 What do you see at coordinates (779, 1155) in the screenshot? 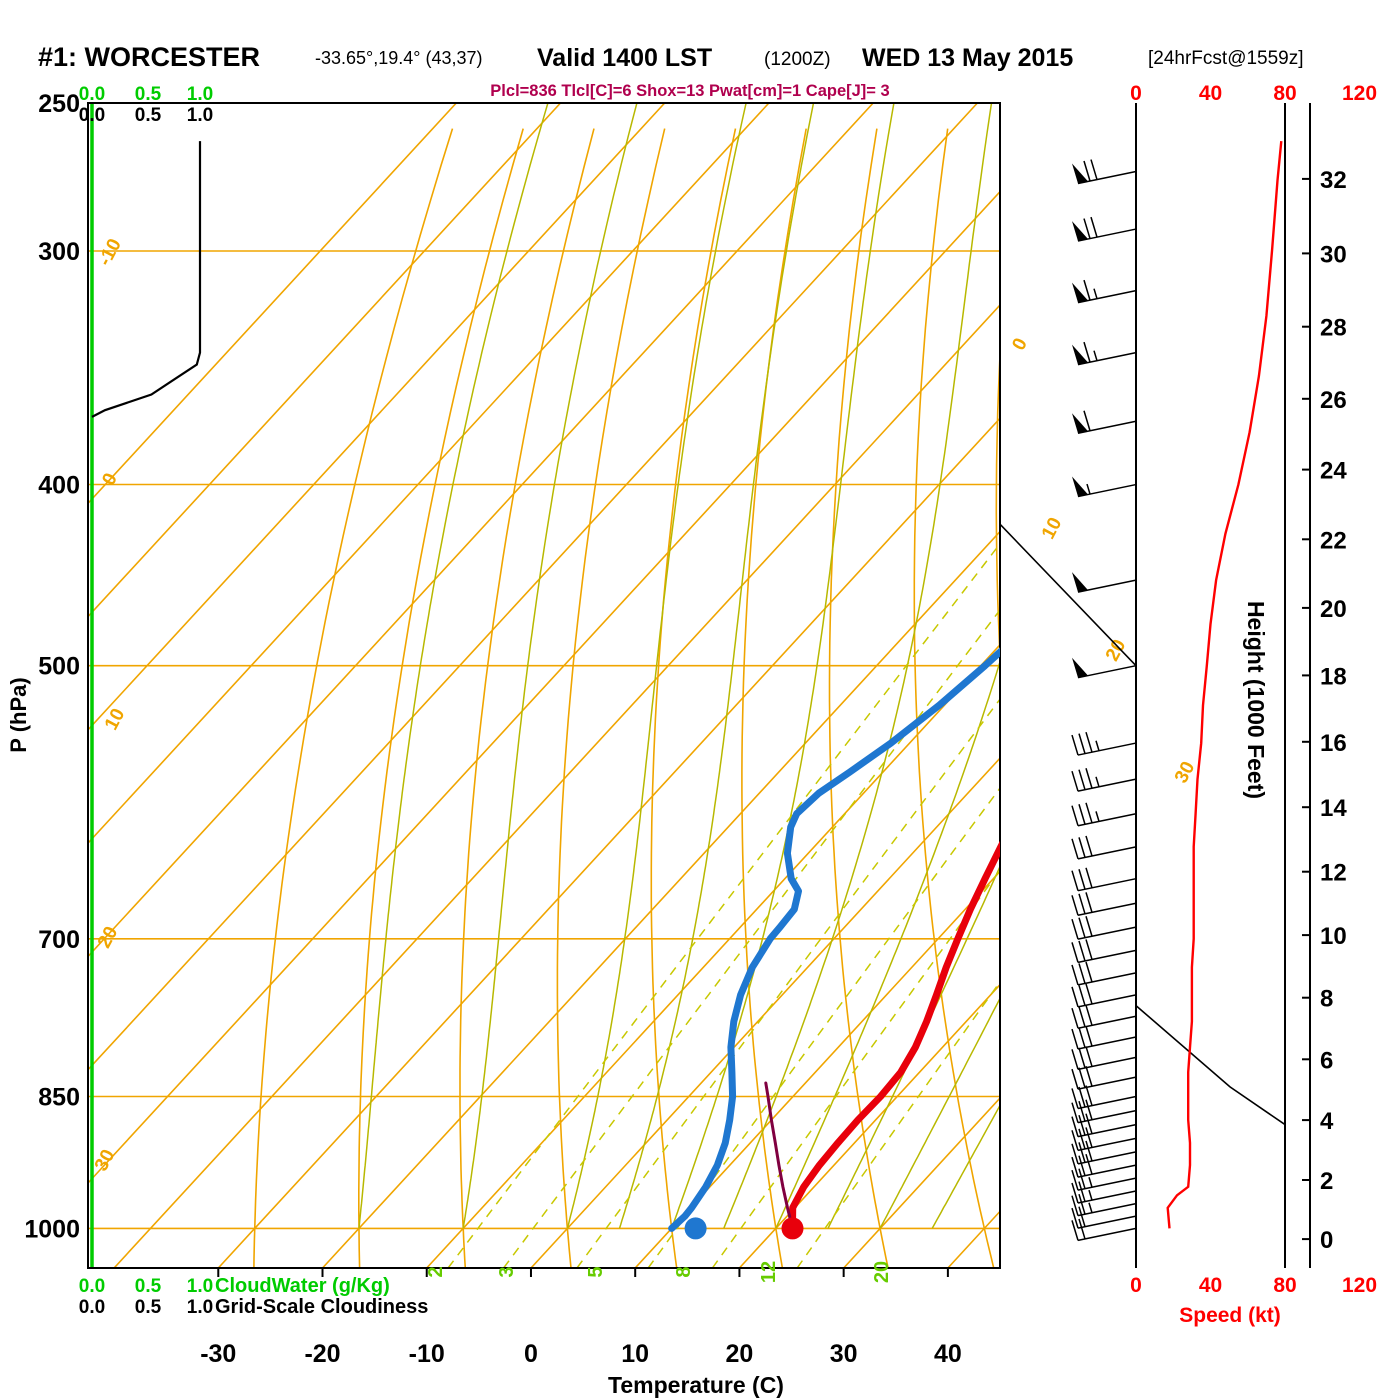
I see `trace-parcel` at bounding box center [779, 1155].